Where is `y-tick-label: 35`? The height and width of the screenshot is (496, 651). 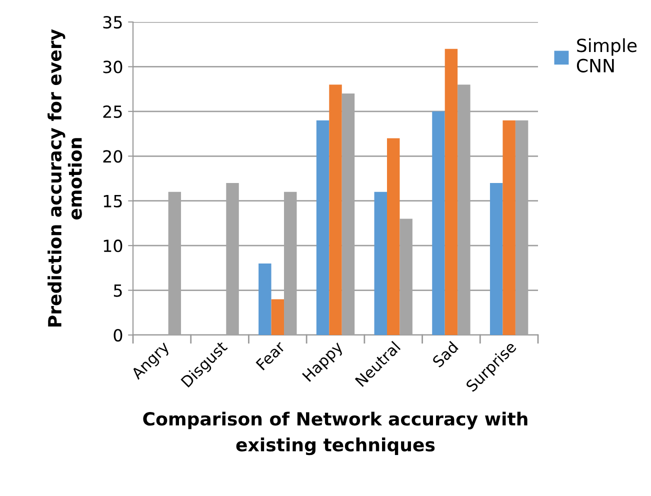
y-tick-label: 35 is located at coordinates (112, 22).